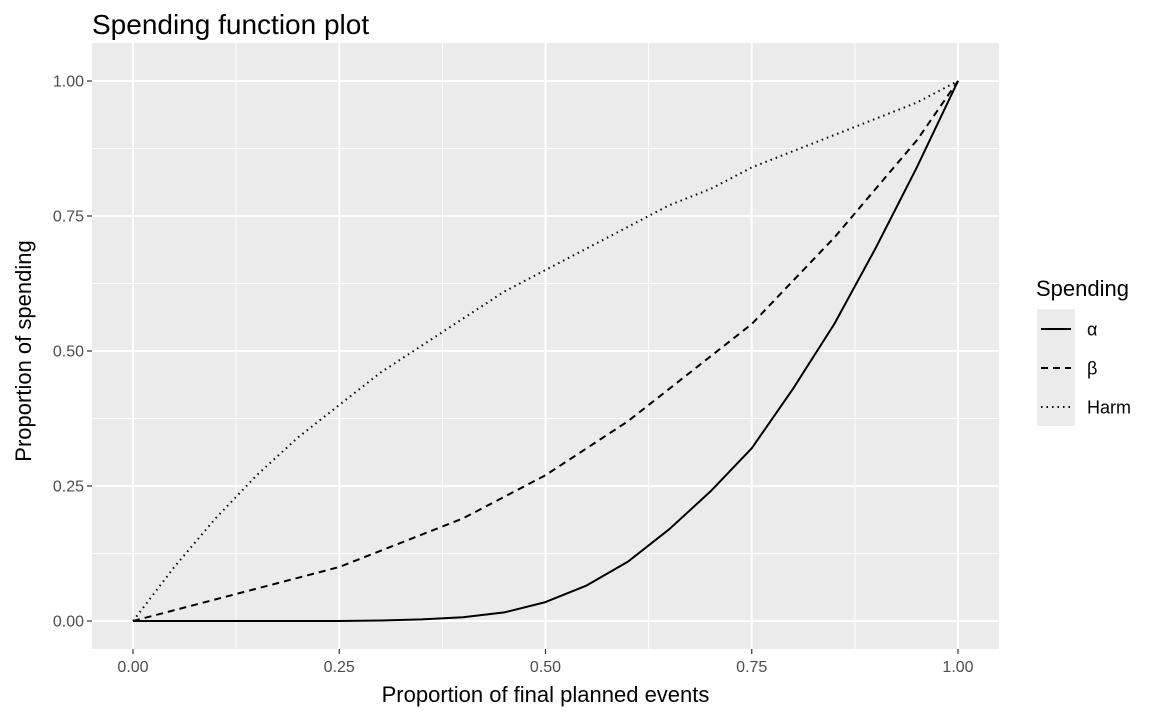 This screenshot has width=1166, height=721. I want to click on x-tick-label: 1.00, so click(957, 667).